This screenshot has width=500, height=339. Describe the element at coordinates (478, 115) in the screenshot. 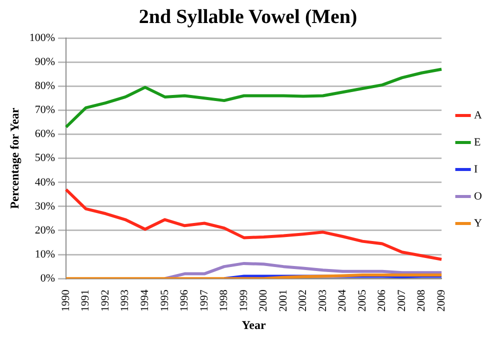

I see `legend-label: A` at that location.